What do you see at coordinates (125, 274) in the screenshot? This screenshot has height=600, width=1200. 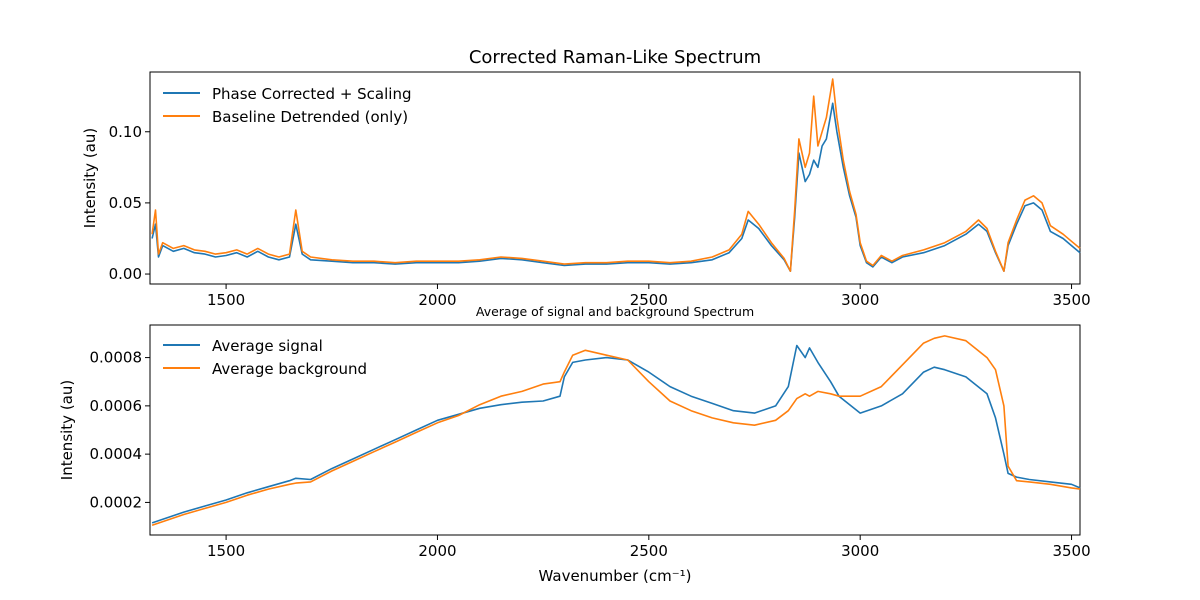 I see `top-y-tick-label-0: 0.00` at bounding box center [125, 274].